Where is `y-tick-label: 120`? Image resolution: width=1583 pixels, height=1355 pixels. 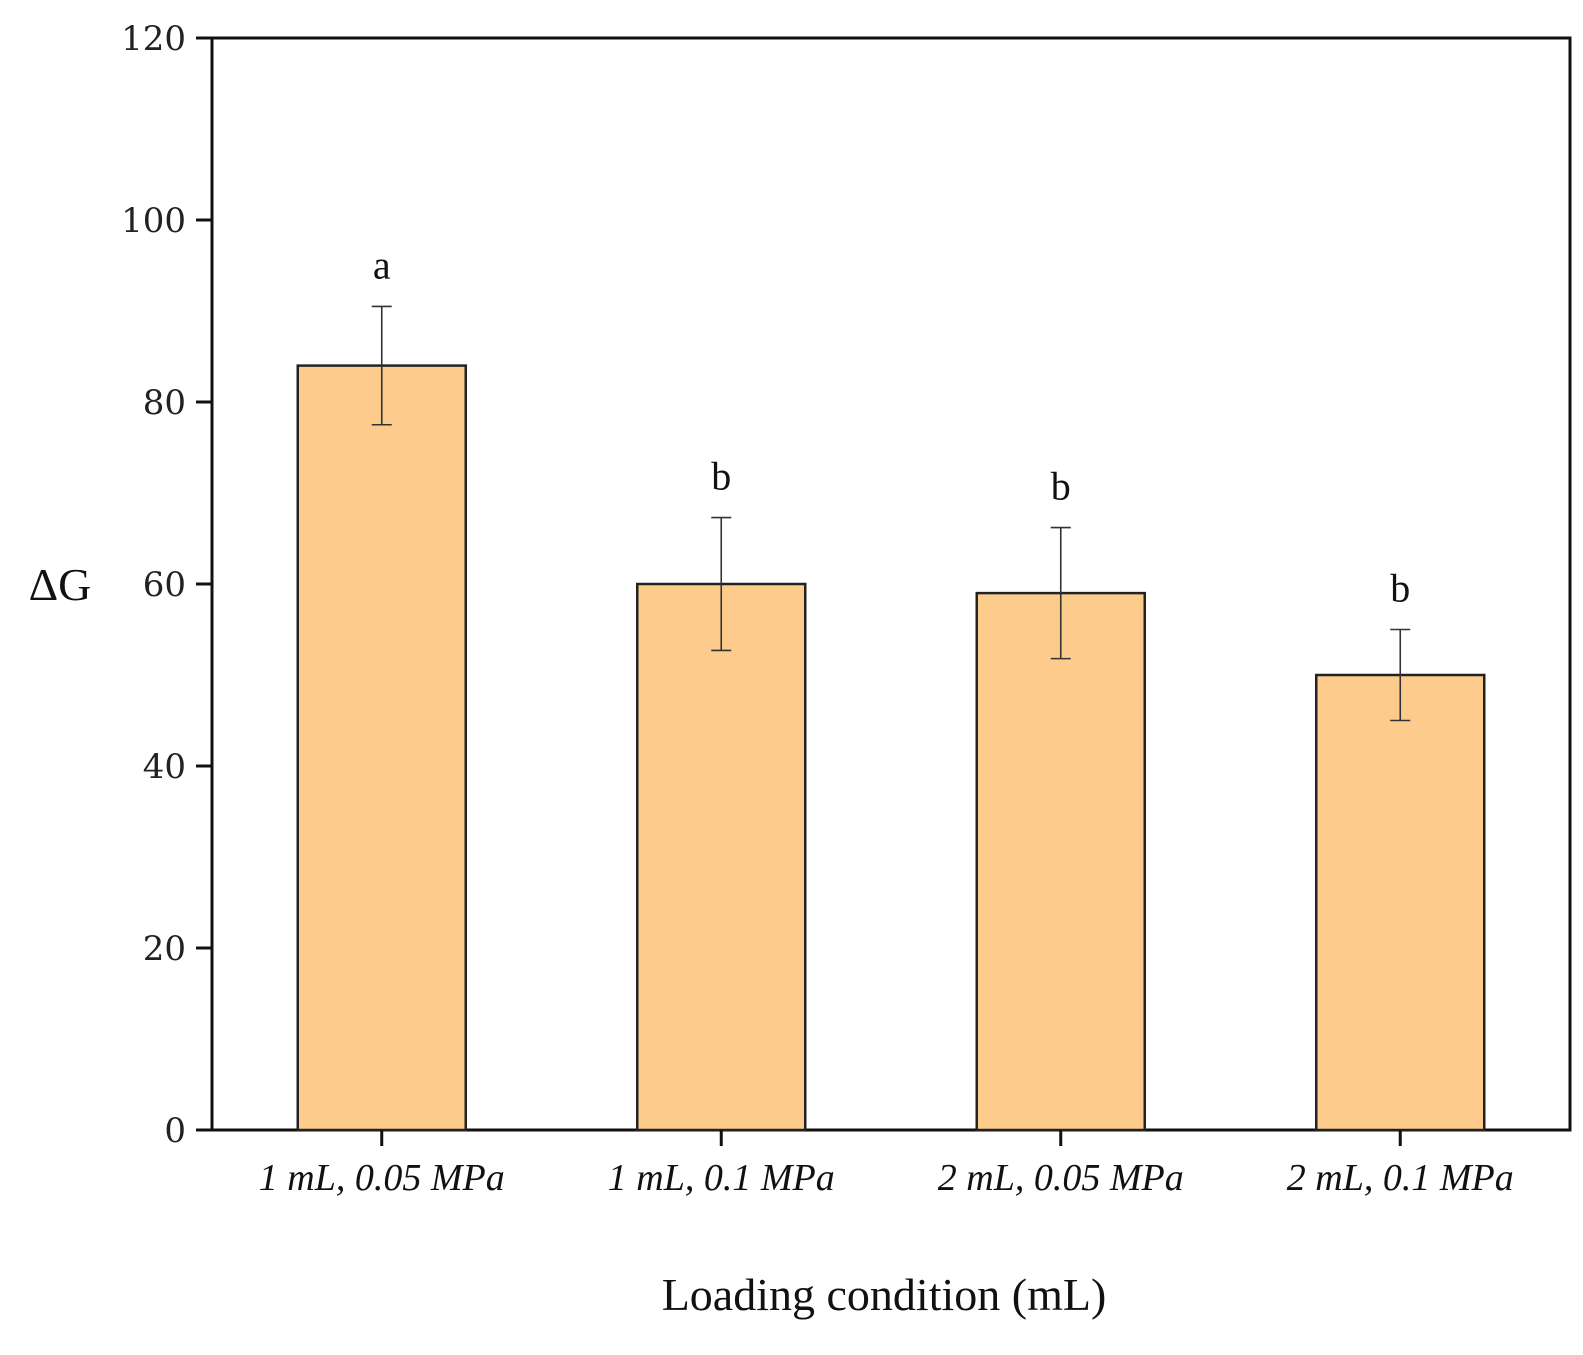 y-tick-label: 120 is located at coordinates (153, 39).